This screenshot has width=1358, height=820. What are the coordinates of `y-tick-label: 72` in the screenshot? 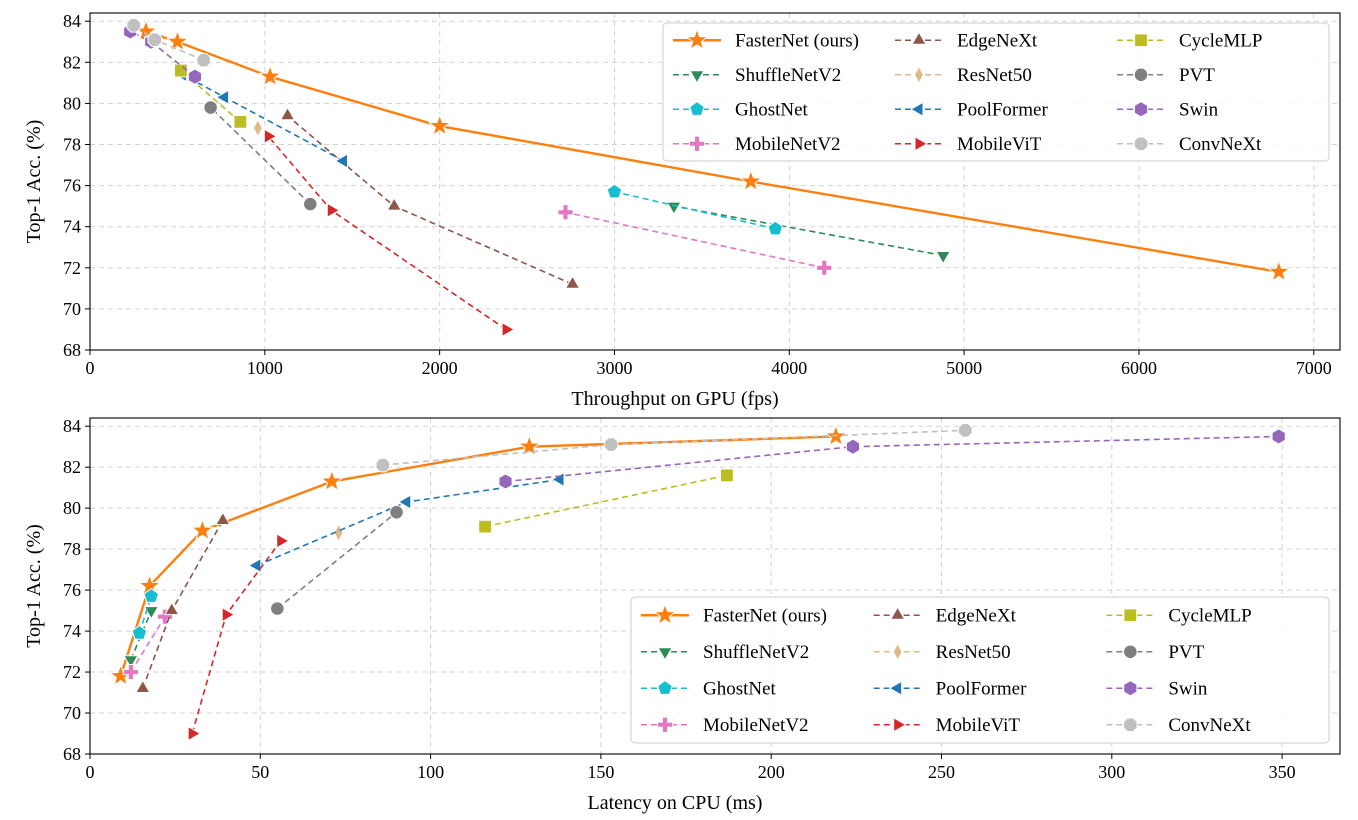 It's located at (72, 268).